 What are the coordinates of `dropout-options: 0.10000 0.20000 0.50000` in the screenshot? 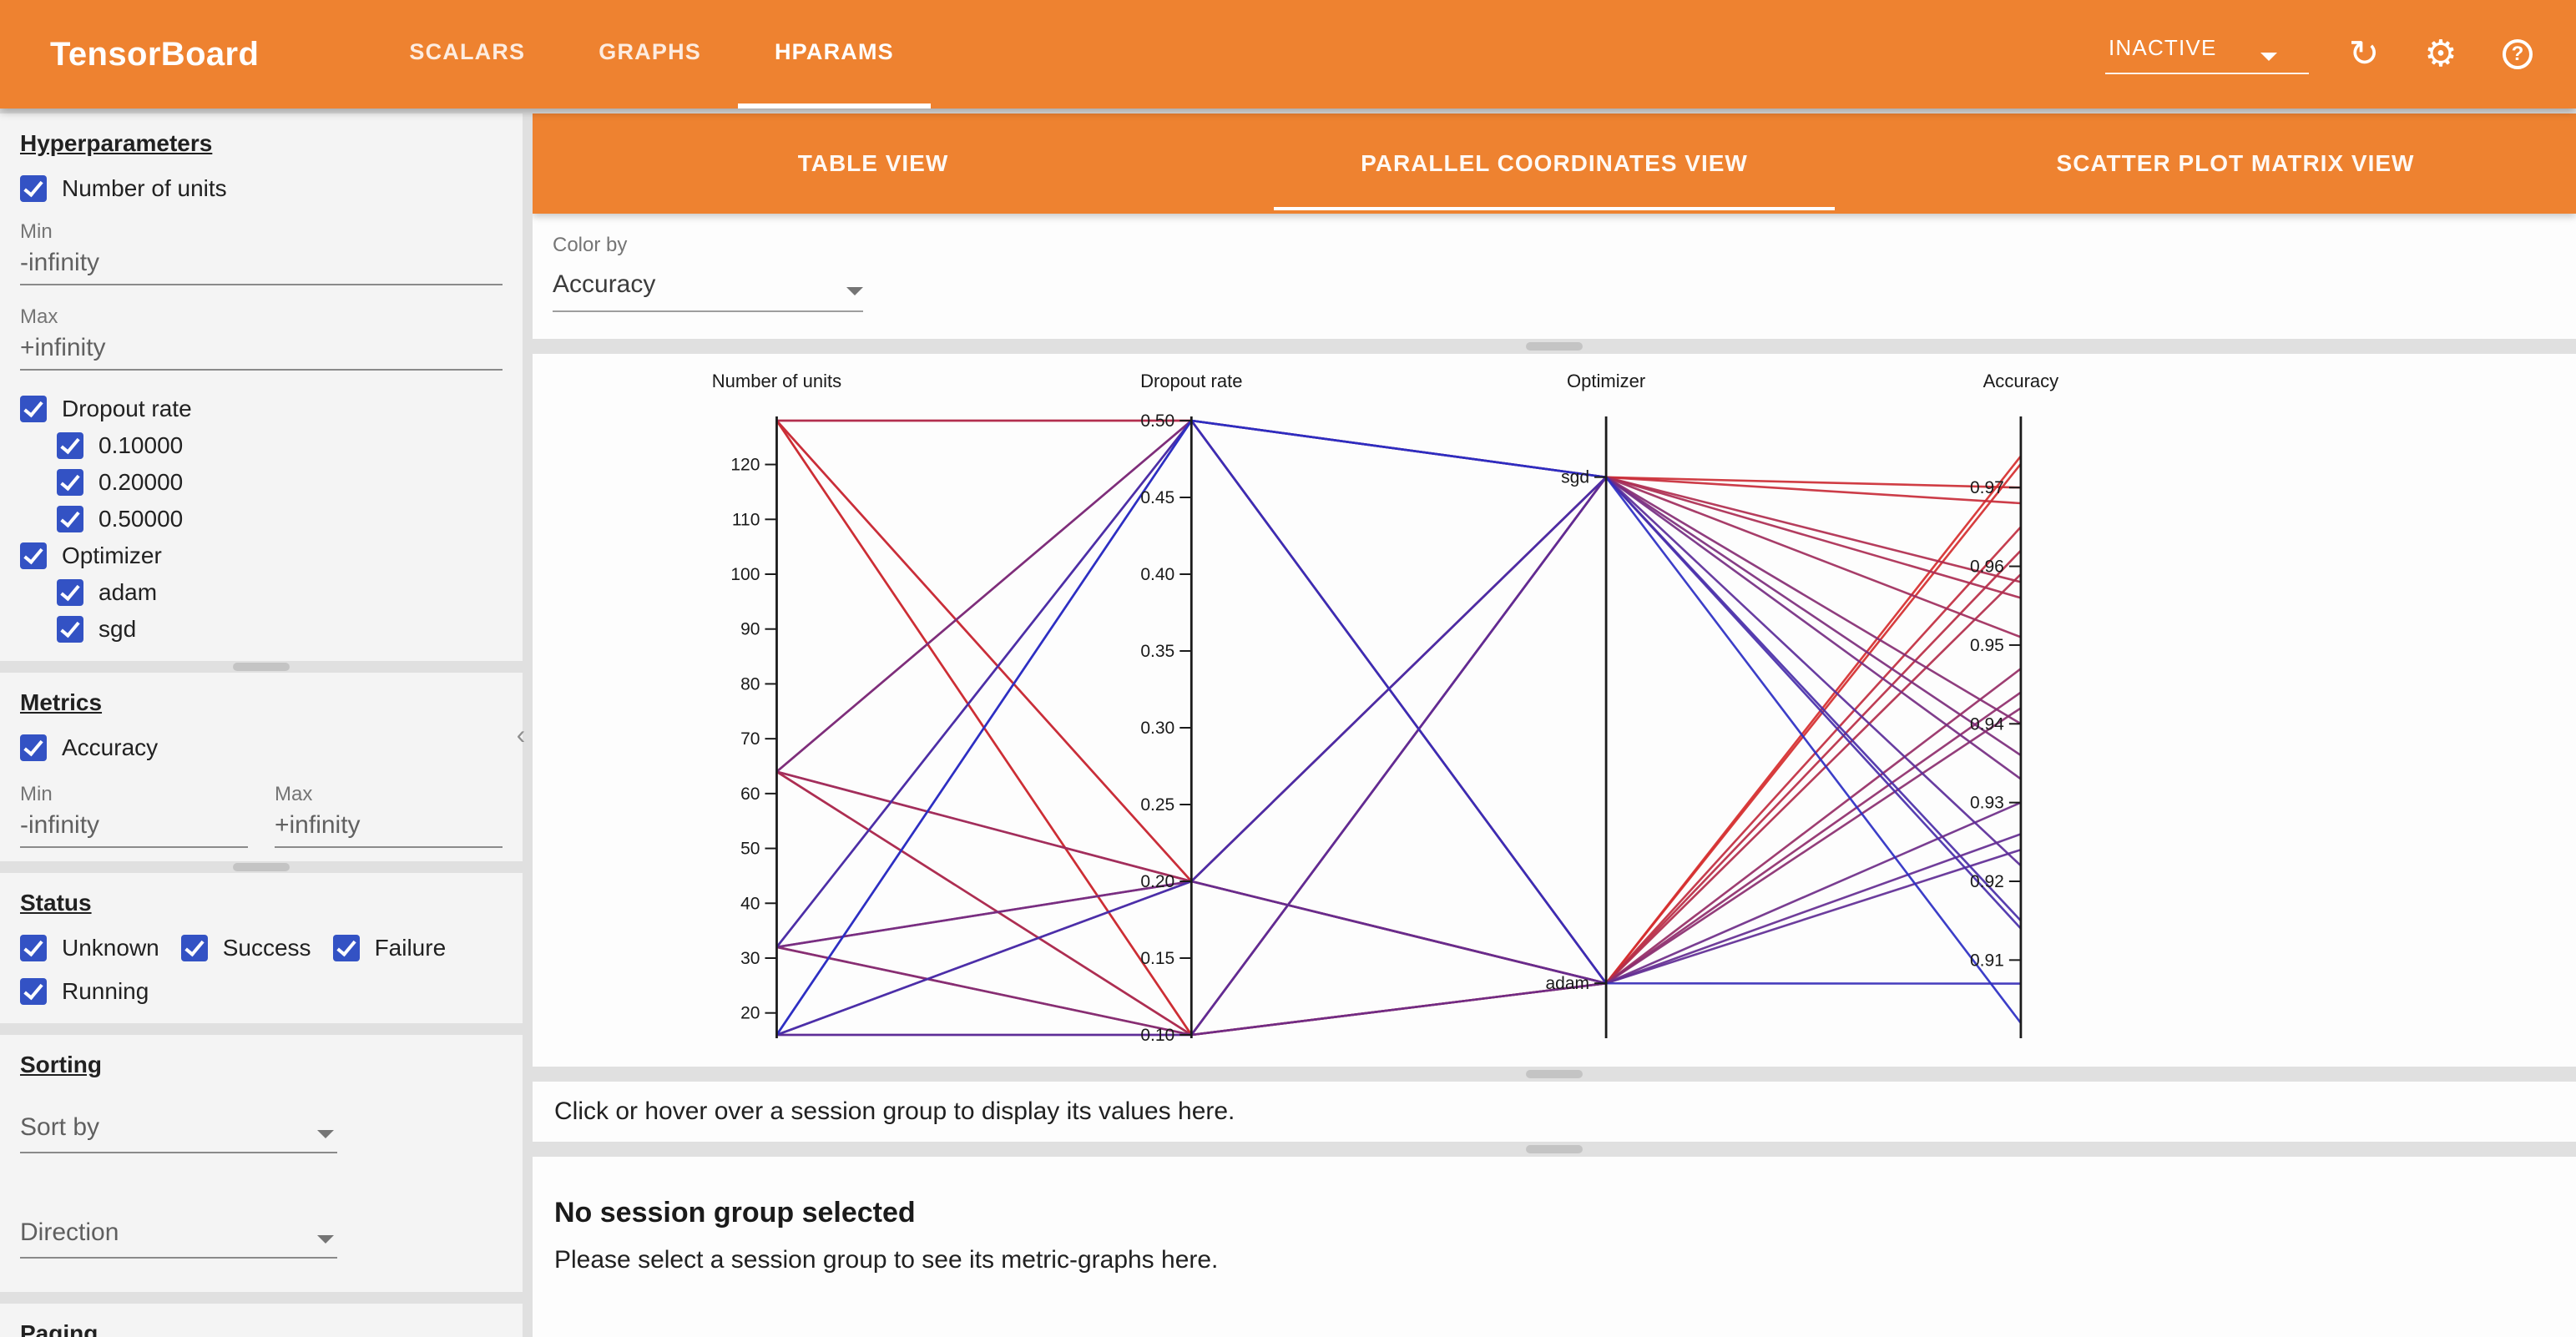 It's located at (280, 482).